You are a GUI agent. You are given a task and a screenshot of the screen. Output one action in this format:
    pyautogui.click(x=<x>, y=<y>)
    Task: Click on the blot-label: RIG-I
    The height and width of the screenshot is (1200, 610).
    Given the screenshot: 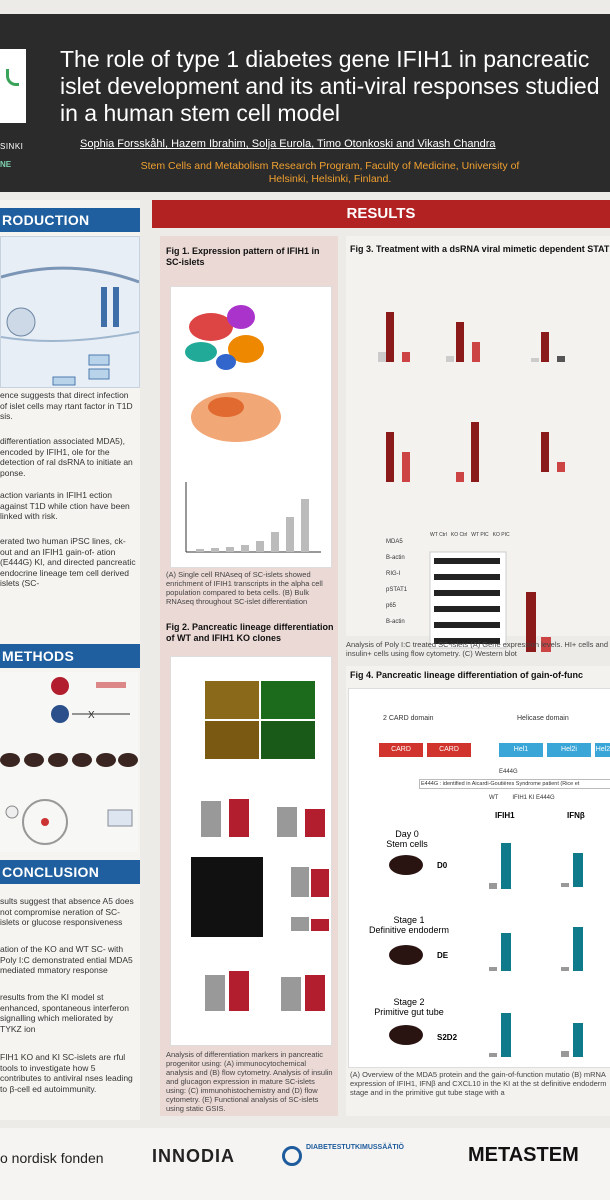 What is the action you would take?
    pyautogui.click(x=393, y=574)
    